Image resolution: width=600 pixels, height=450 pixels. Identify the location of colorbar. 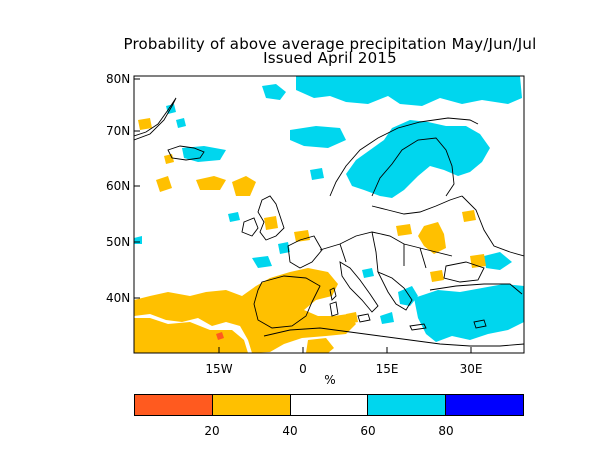
(329, 405).